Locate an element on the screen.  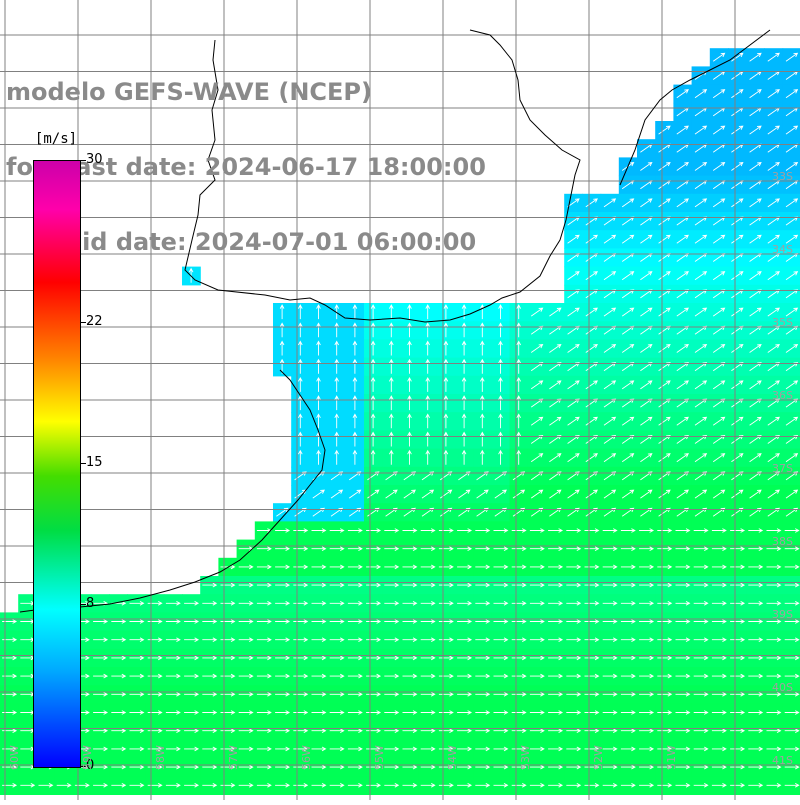
latitude-label: 33S is located at coordinates (782, 176).